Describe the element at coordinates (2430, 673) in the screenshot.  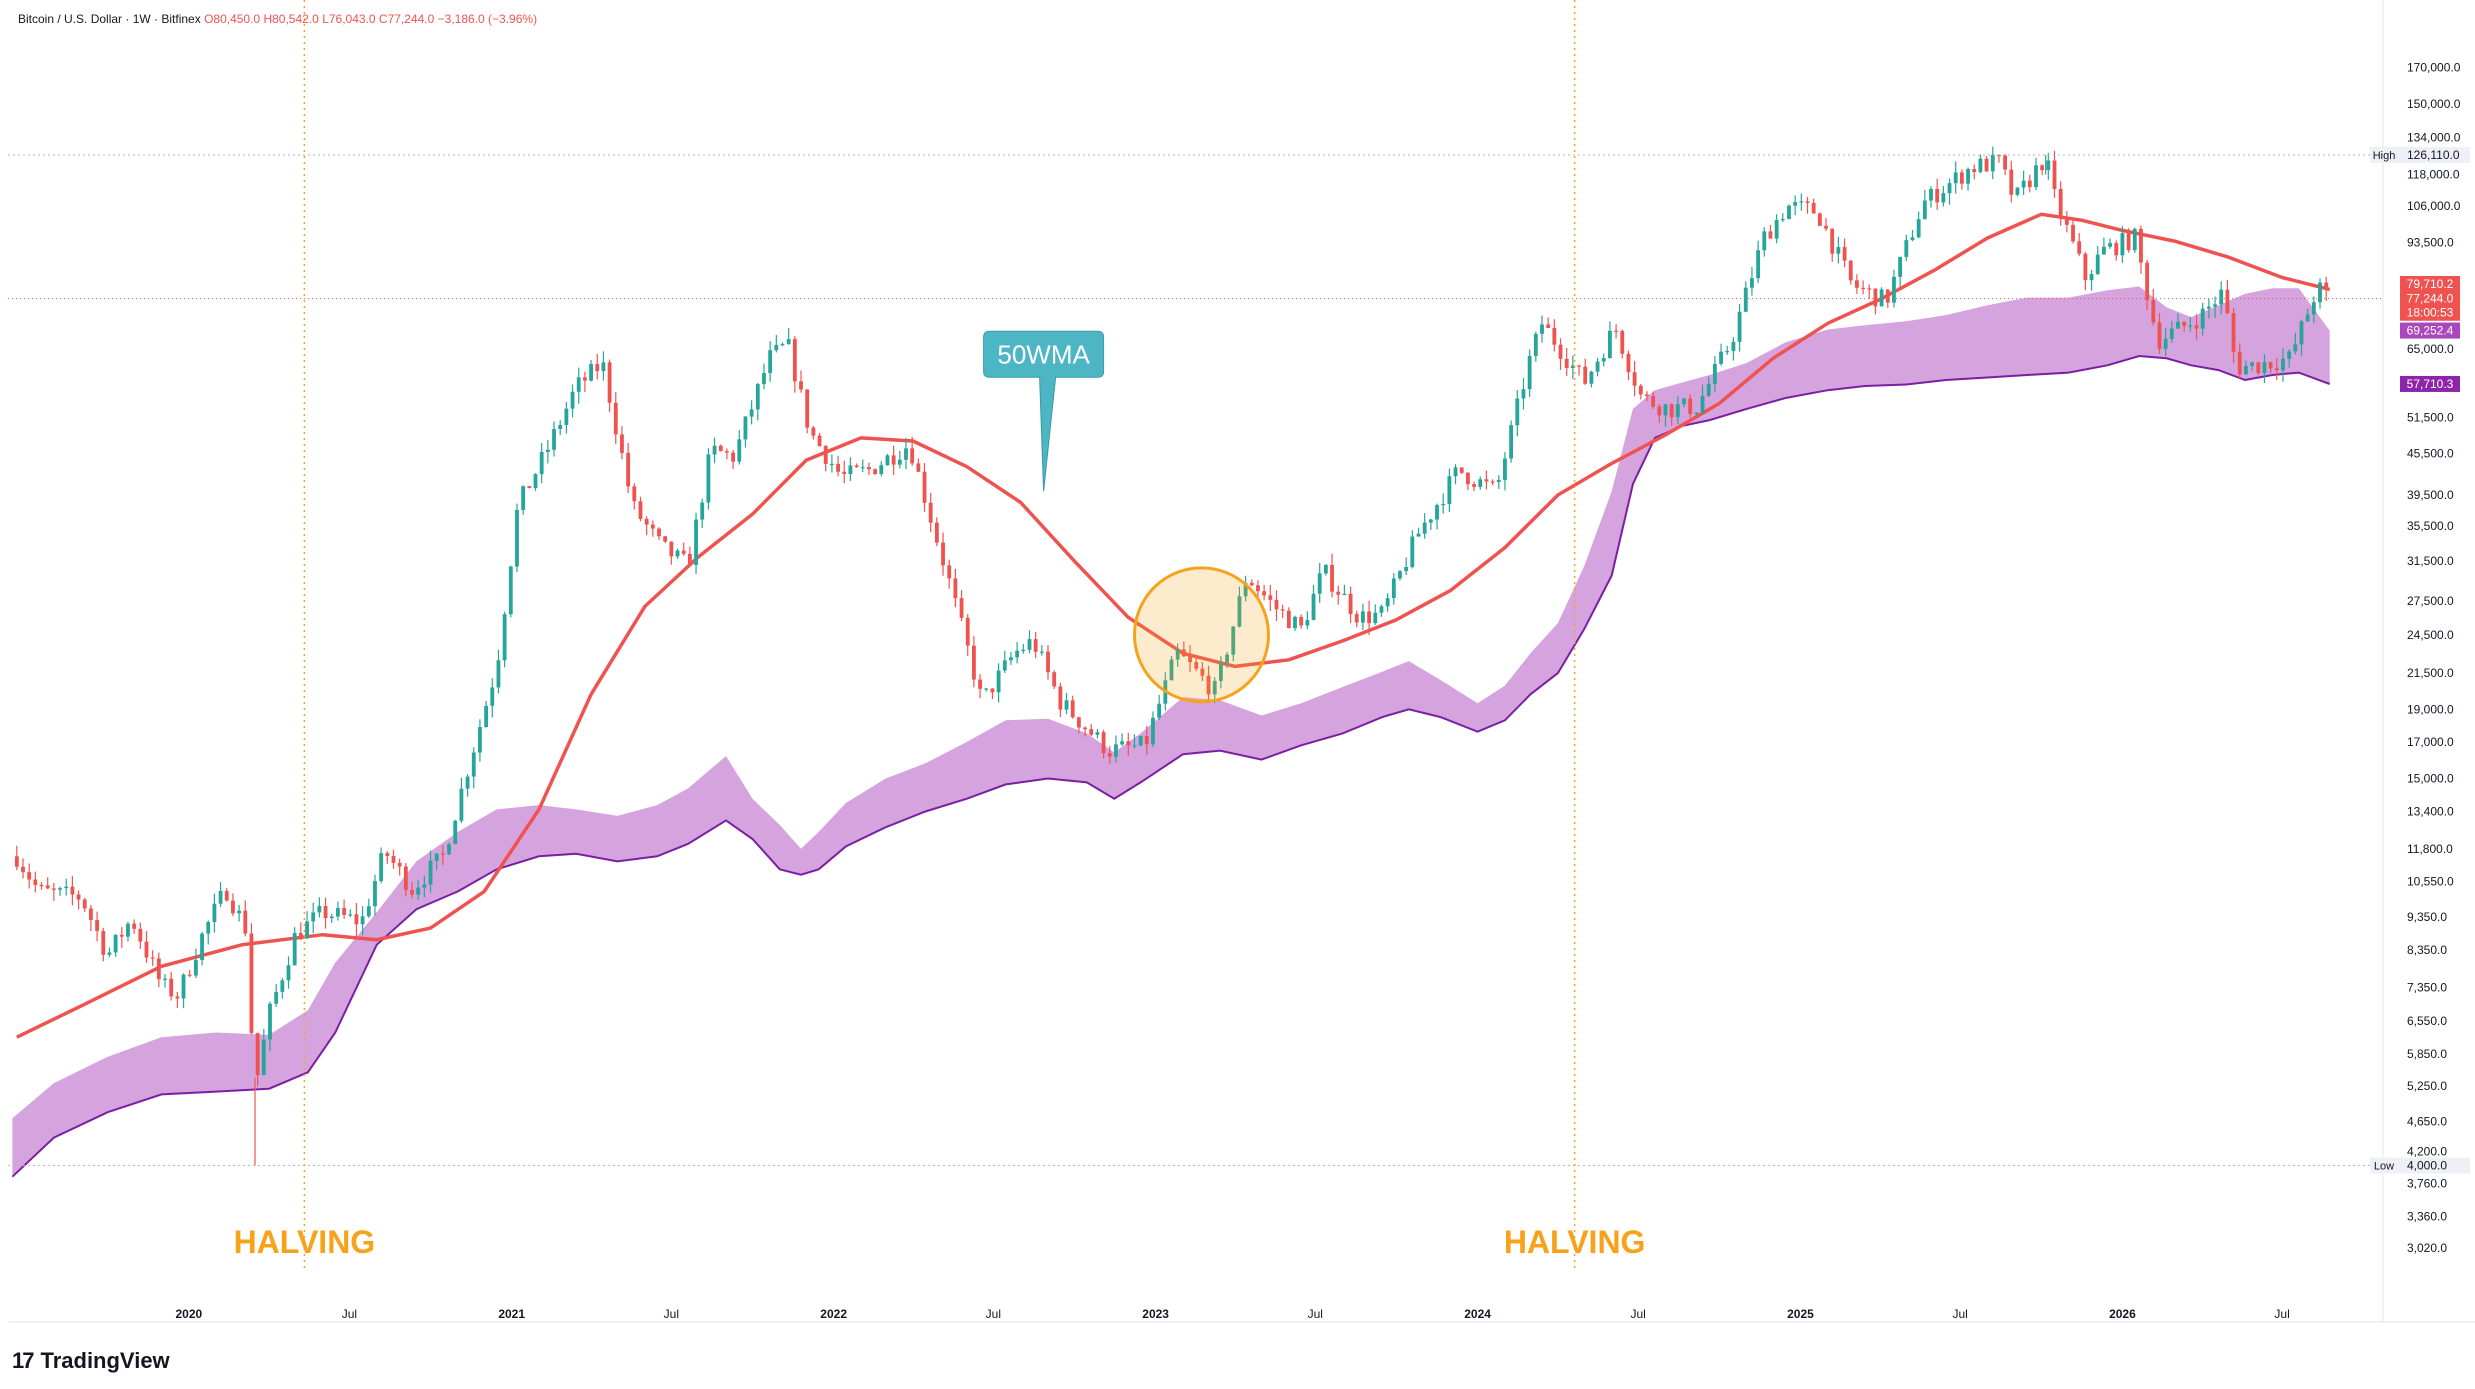
I see `y-tick-label: 21,500.0` at that location.